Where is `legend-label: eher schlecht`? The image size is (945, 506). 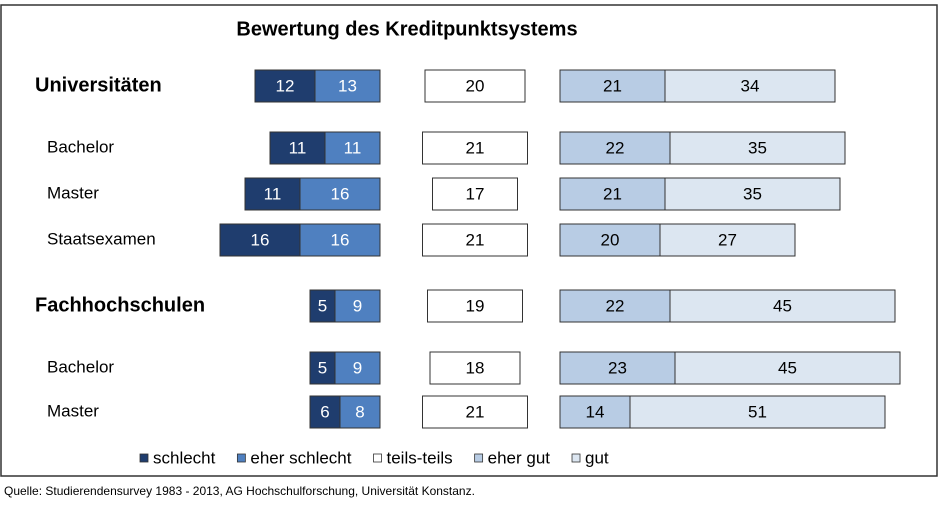
legend-label: eher schlecht is located at coordinates (300, 457).